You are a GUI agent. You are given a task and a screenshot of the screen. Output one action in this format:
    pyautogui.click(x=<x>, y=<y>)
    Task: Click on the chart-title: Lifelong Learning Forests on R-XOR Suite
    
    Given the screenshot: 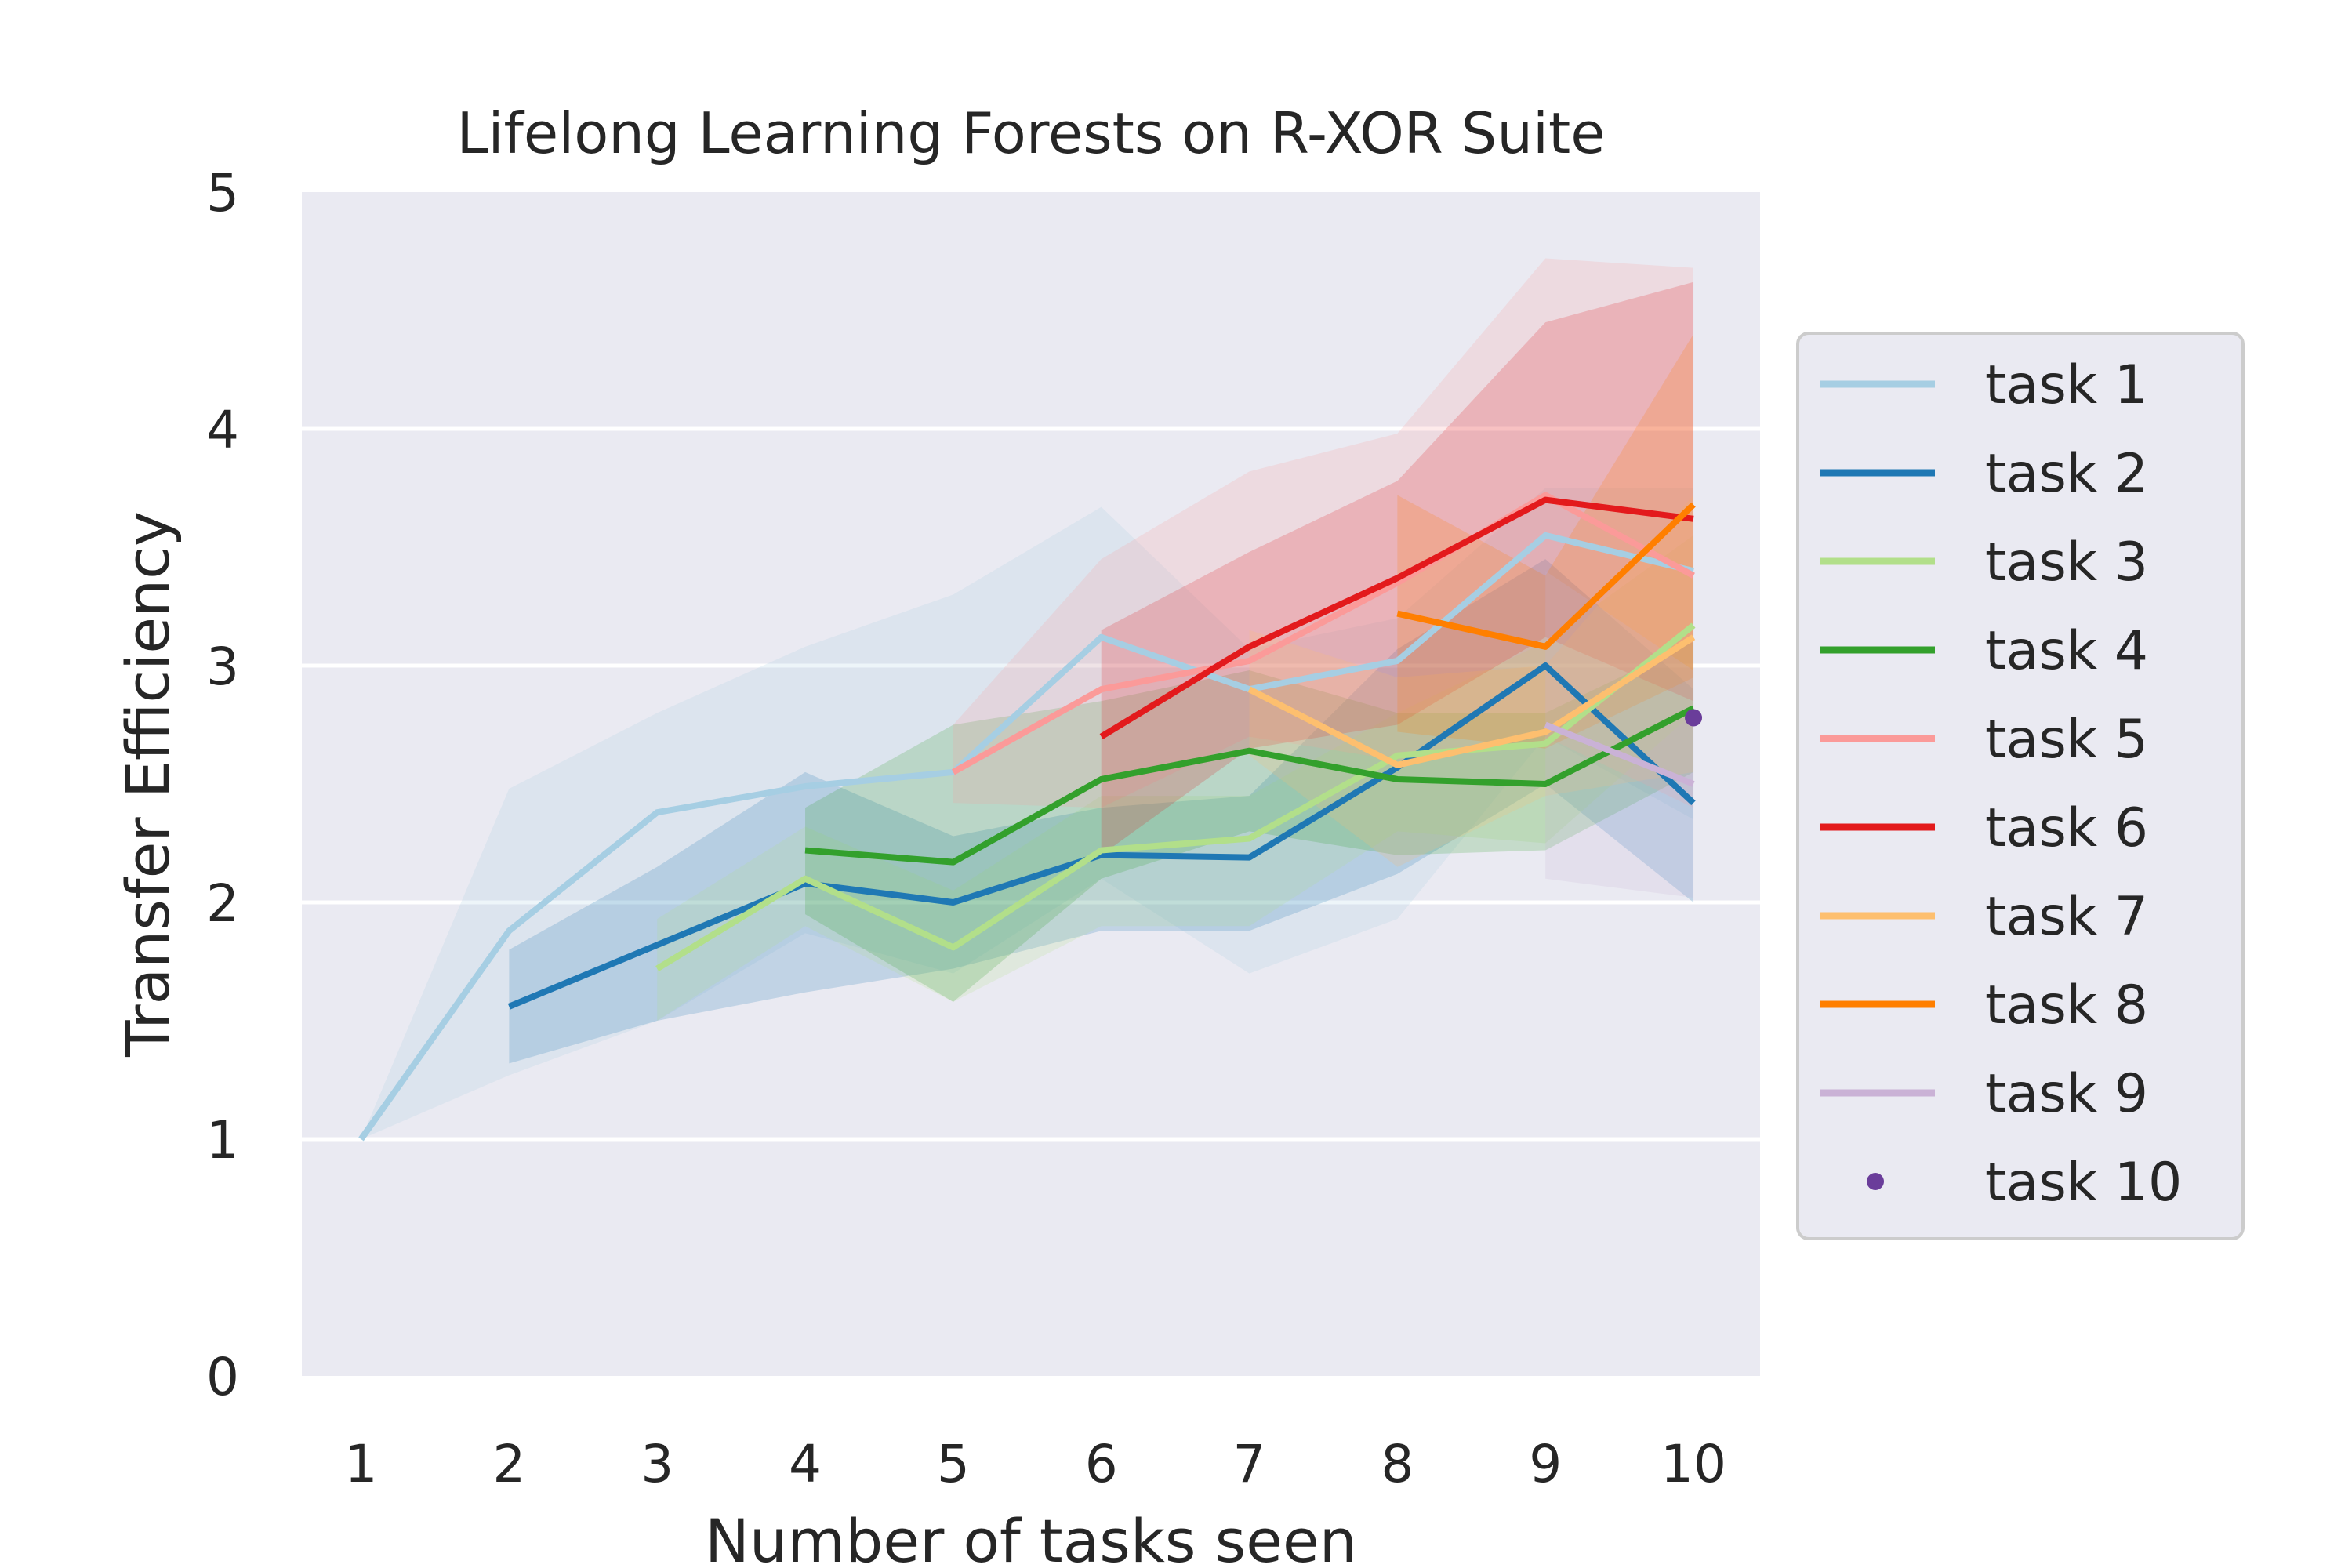 What is the action you would take?
    pyautogui.click(x=1030, y=133)
    